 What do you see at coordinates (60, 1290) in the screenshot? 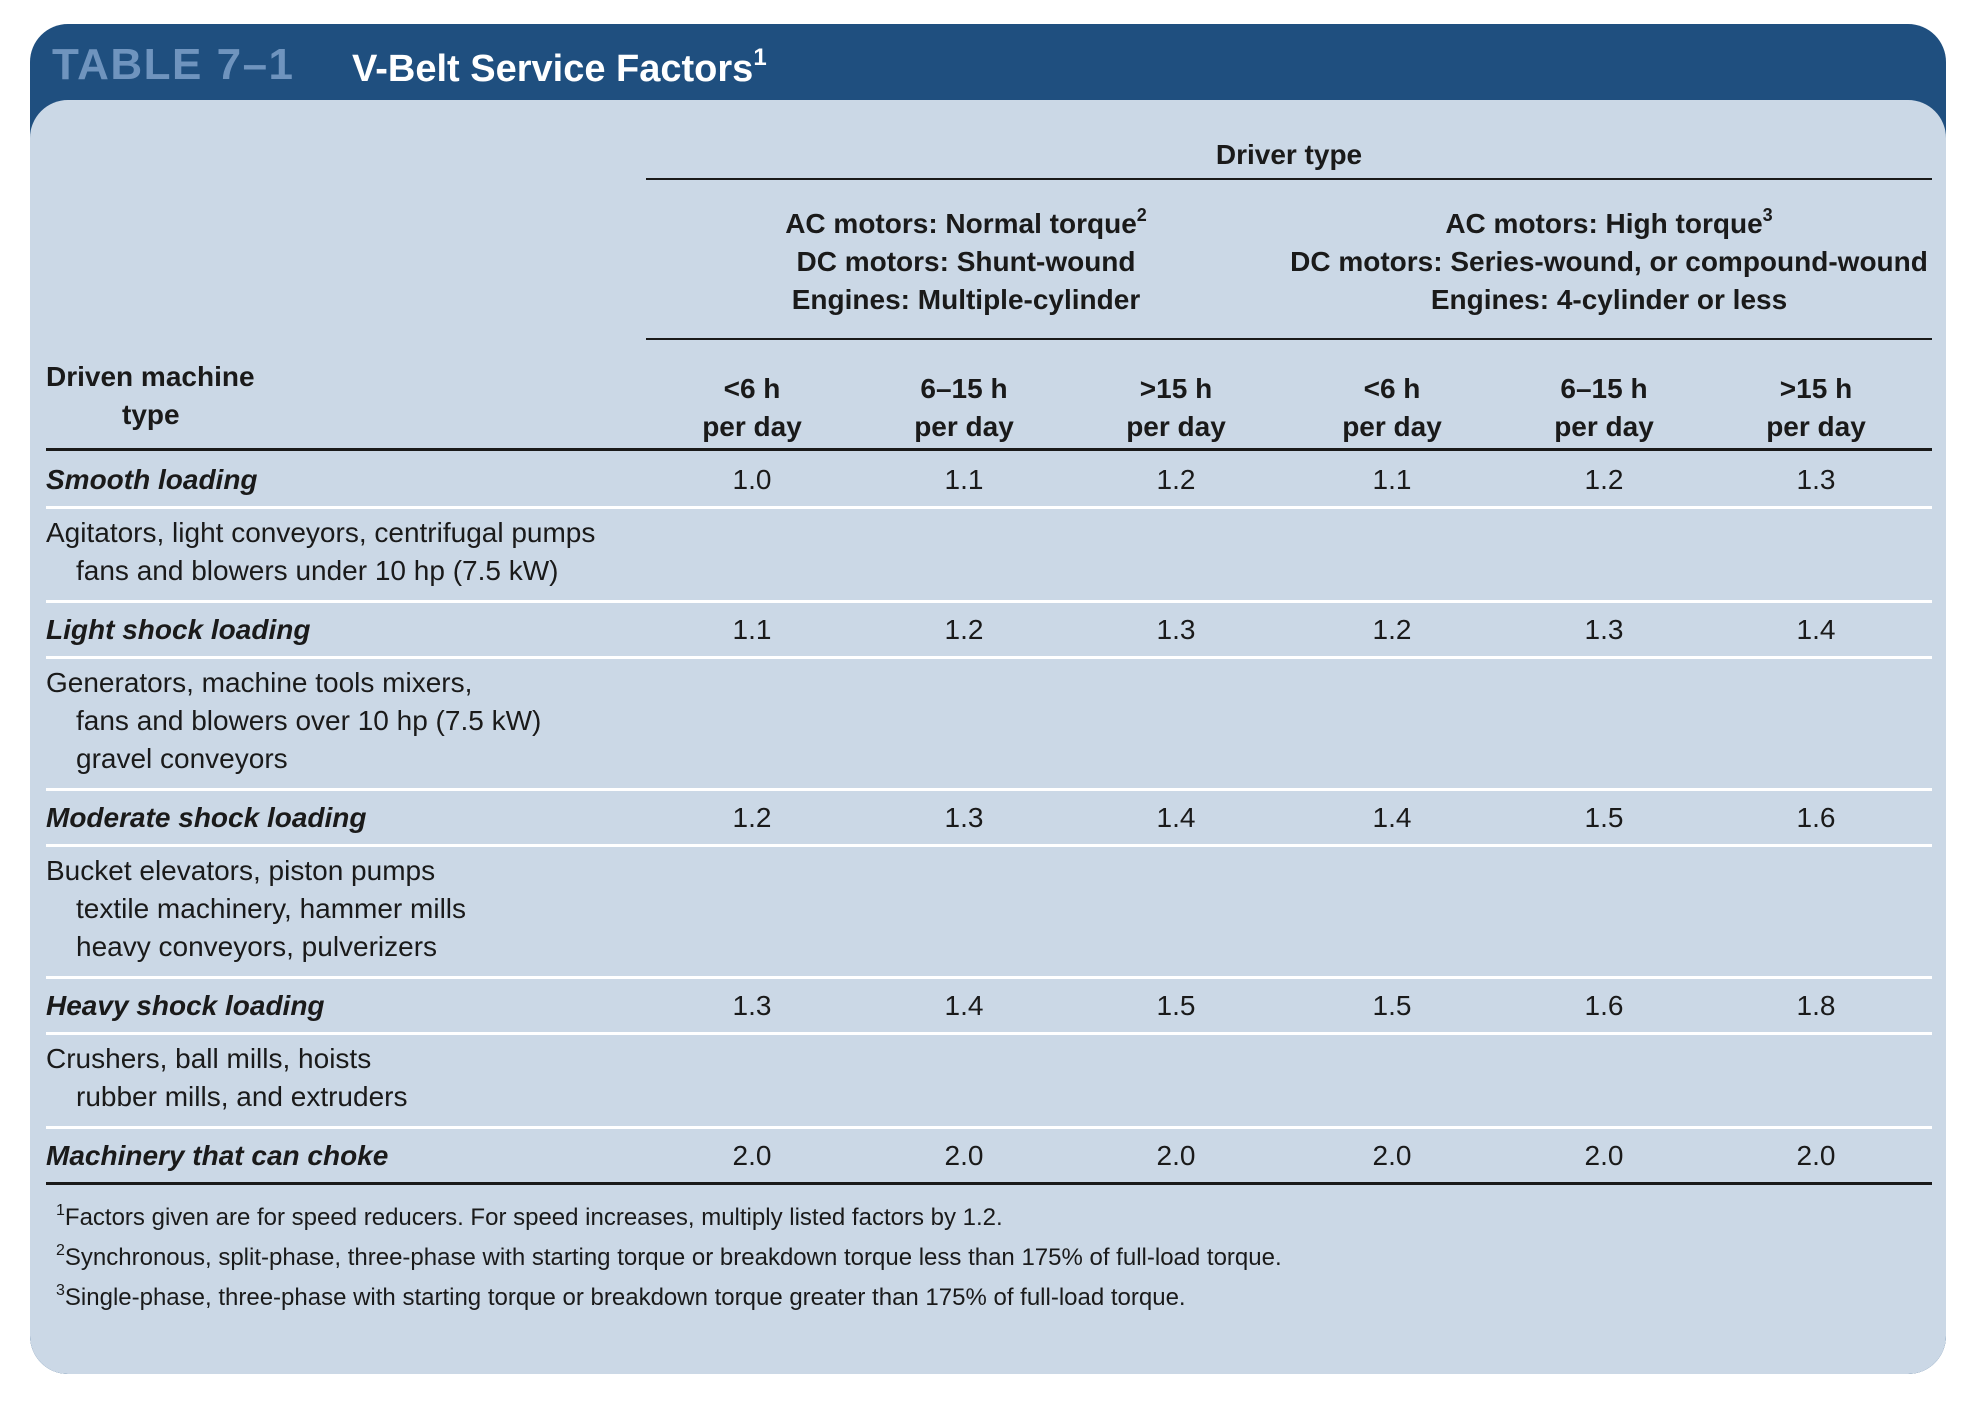
I see `footnote-mark: 3` at bounding box center [60, 1290].